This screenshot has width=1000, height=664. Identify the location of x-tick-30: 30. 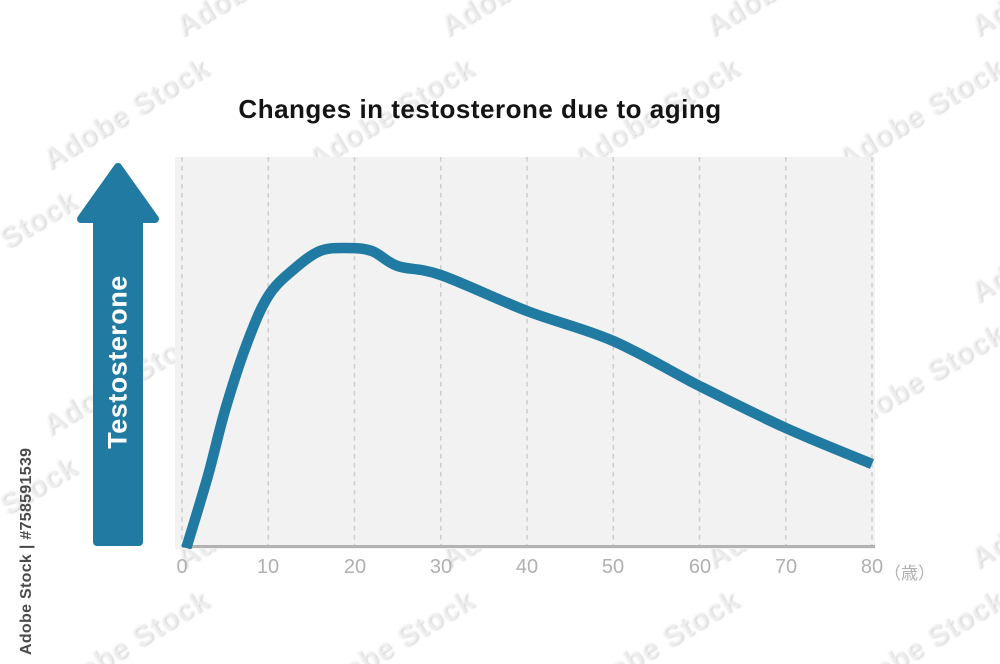
(441, 567).